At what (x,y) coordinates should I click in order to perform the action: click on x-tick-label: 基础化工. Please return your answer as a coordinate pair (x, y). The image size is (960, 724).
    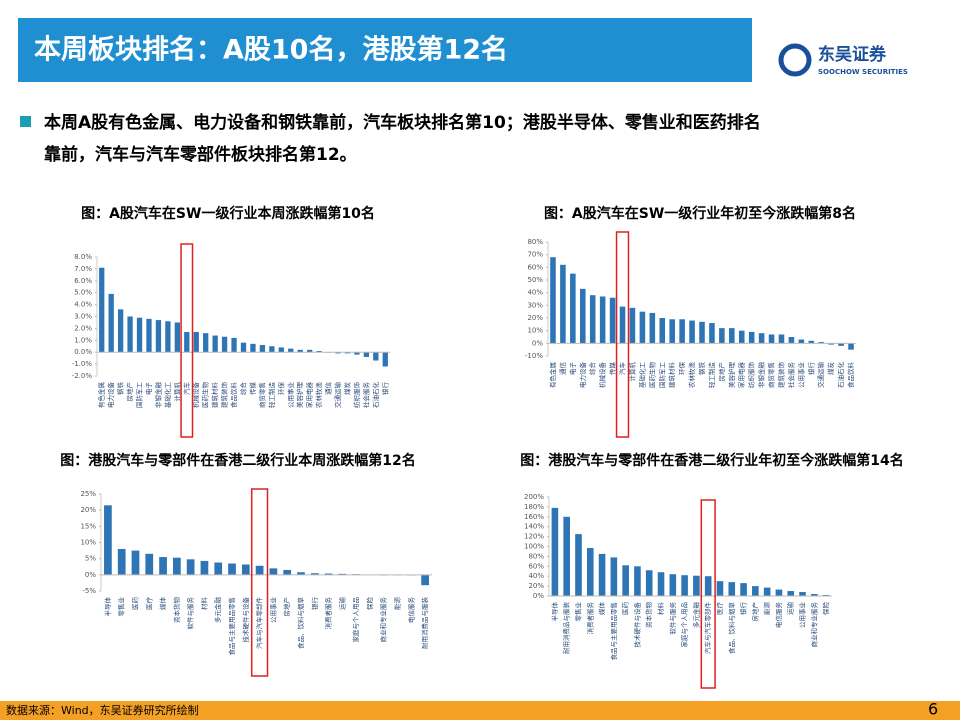
    Looking at the image, I should click on (167, 395).